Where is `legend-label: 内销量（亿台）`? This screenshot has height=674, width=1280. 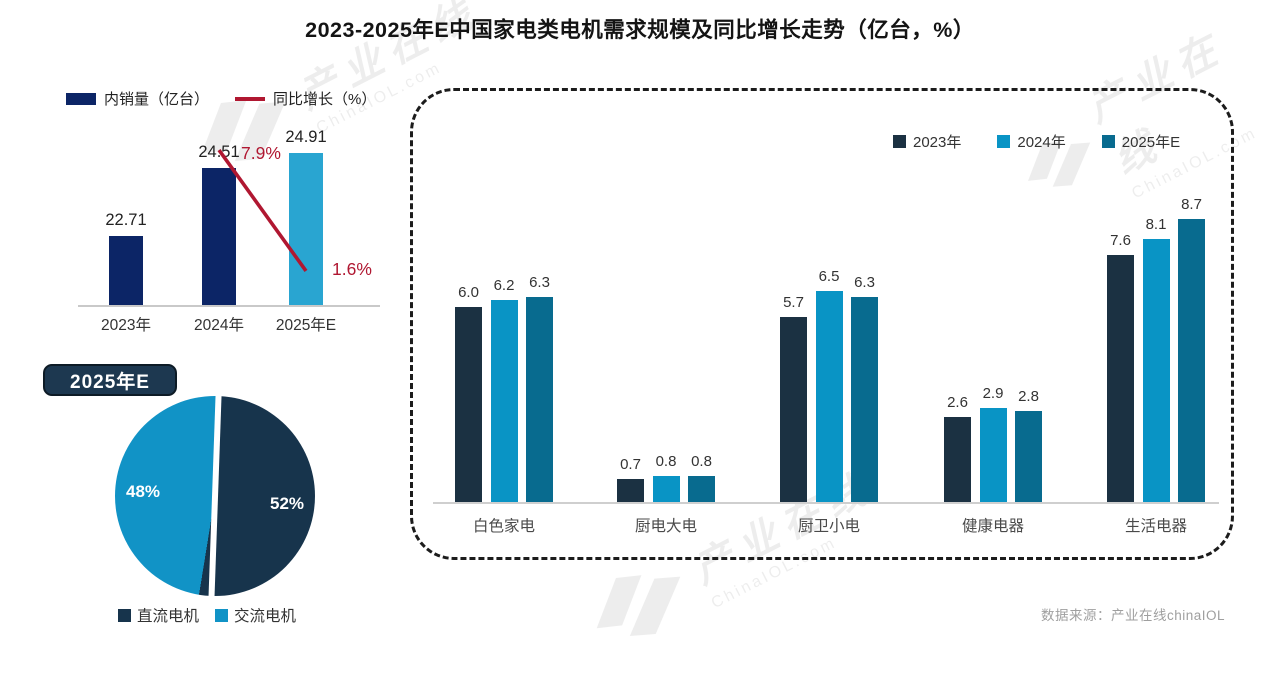
legend-label: 内销量（亿台） is located at coordinates (157, 99).